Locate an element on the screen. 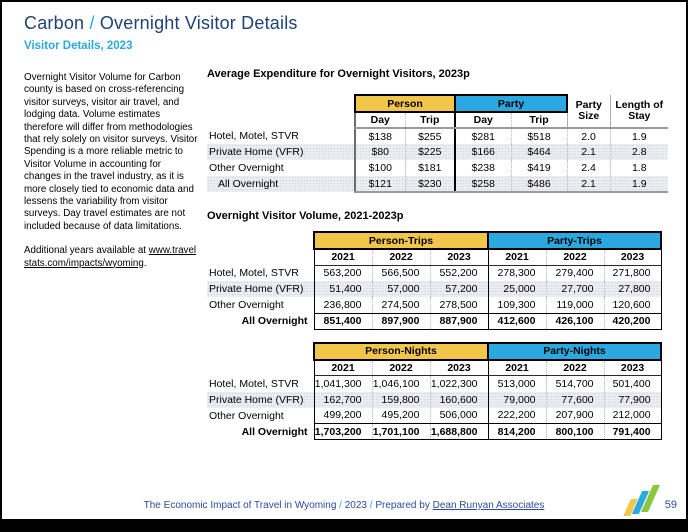 This screenshot has height=532, width=688. nights-year-header-row: 2021 2022 2023 2021 2022 2023 is located at coordinates (434, 367).